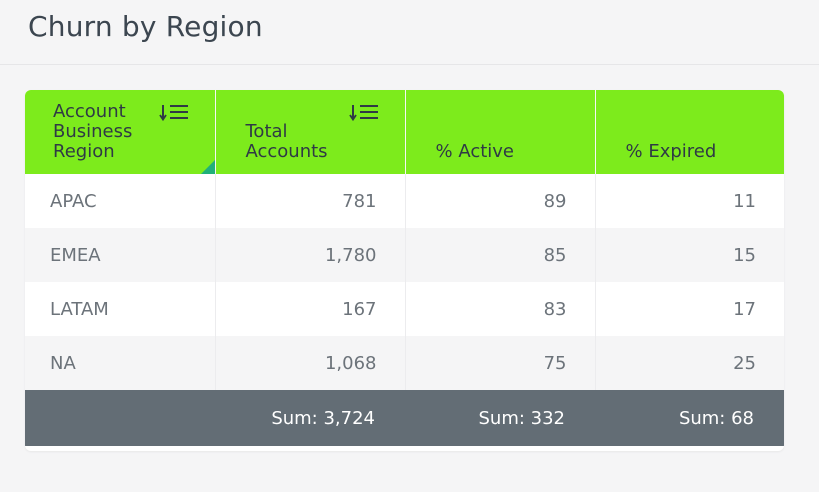 This screenshot has height=492, width=819. I want to click on table-footer-row: Sum: 3,724 Sum: 332 Sum: 68, so click(404, 418).